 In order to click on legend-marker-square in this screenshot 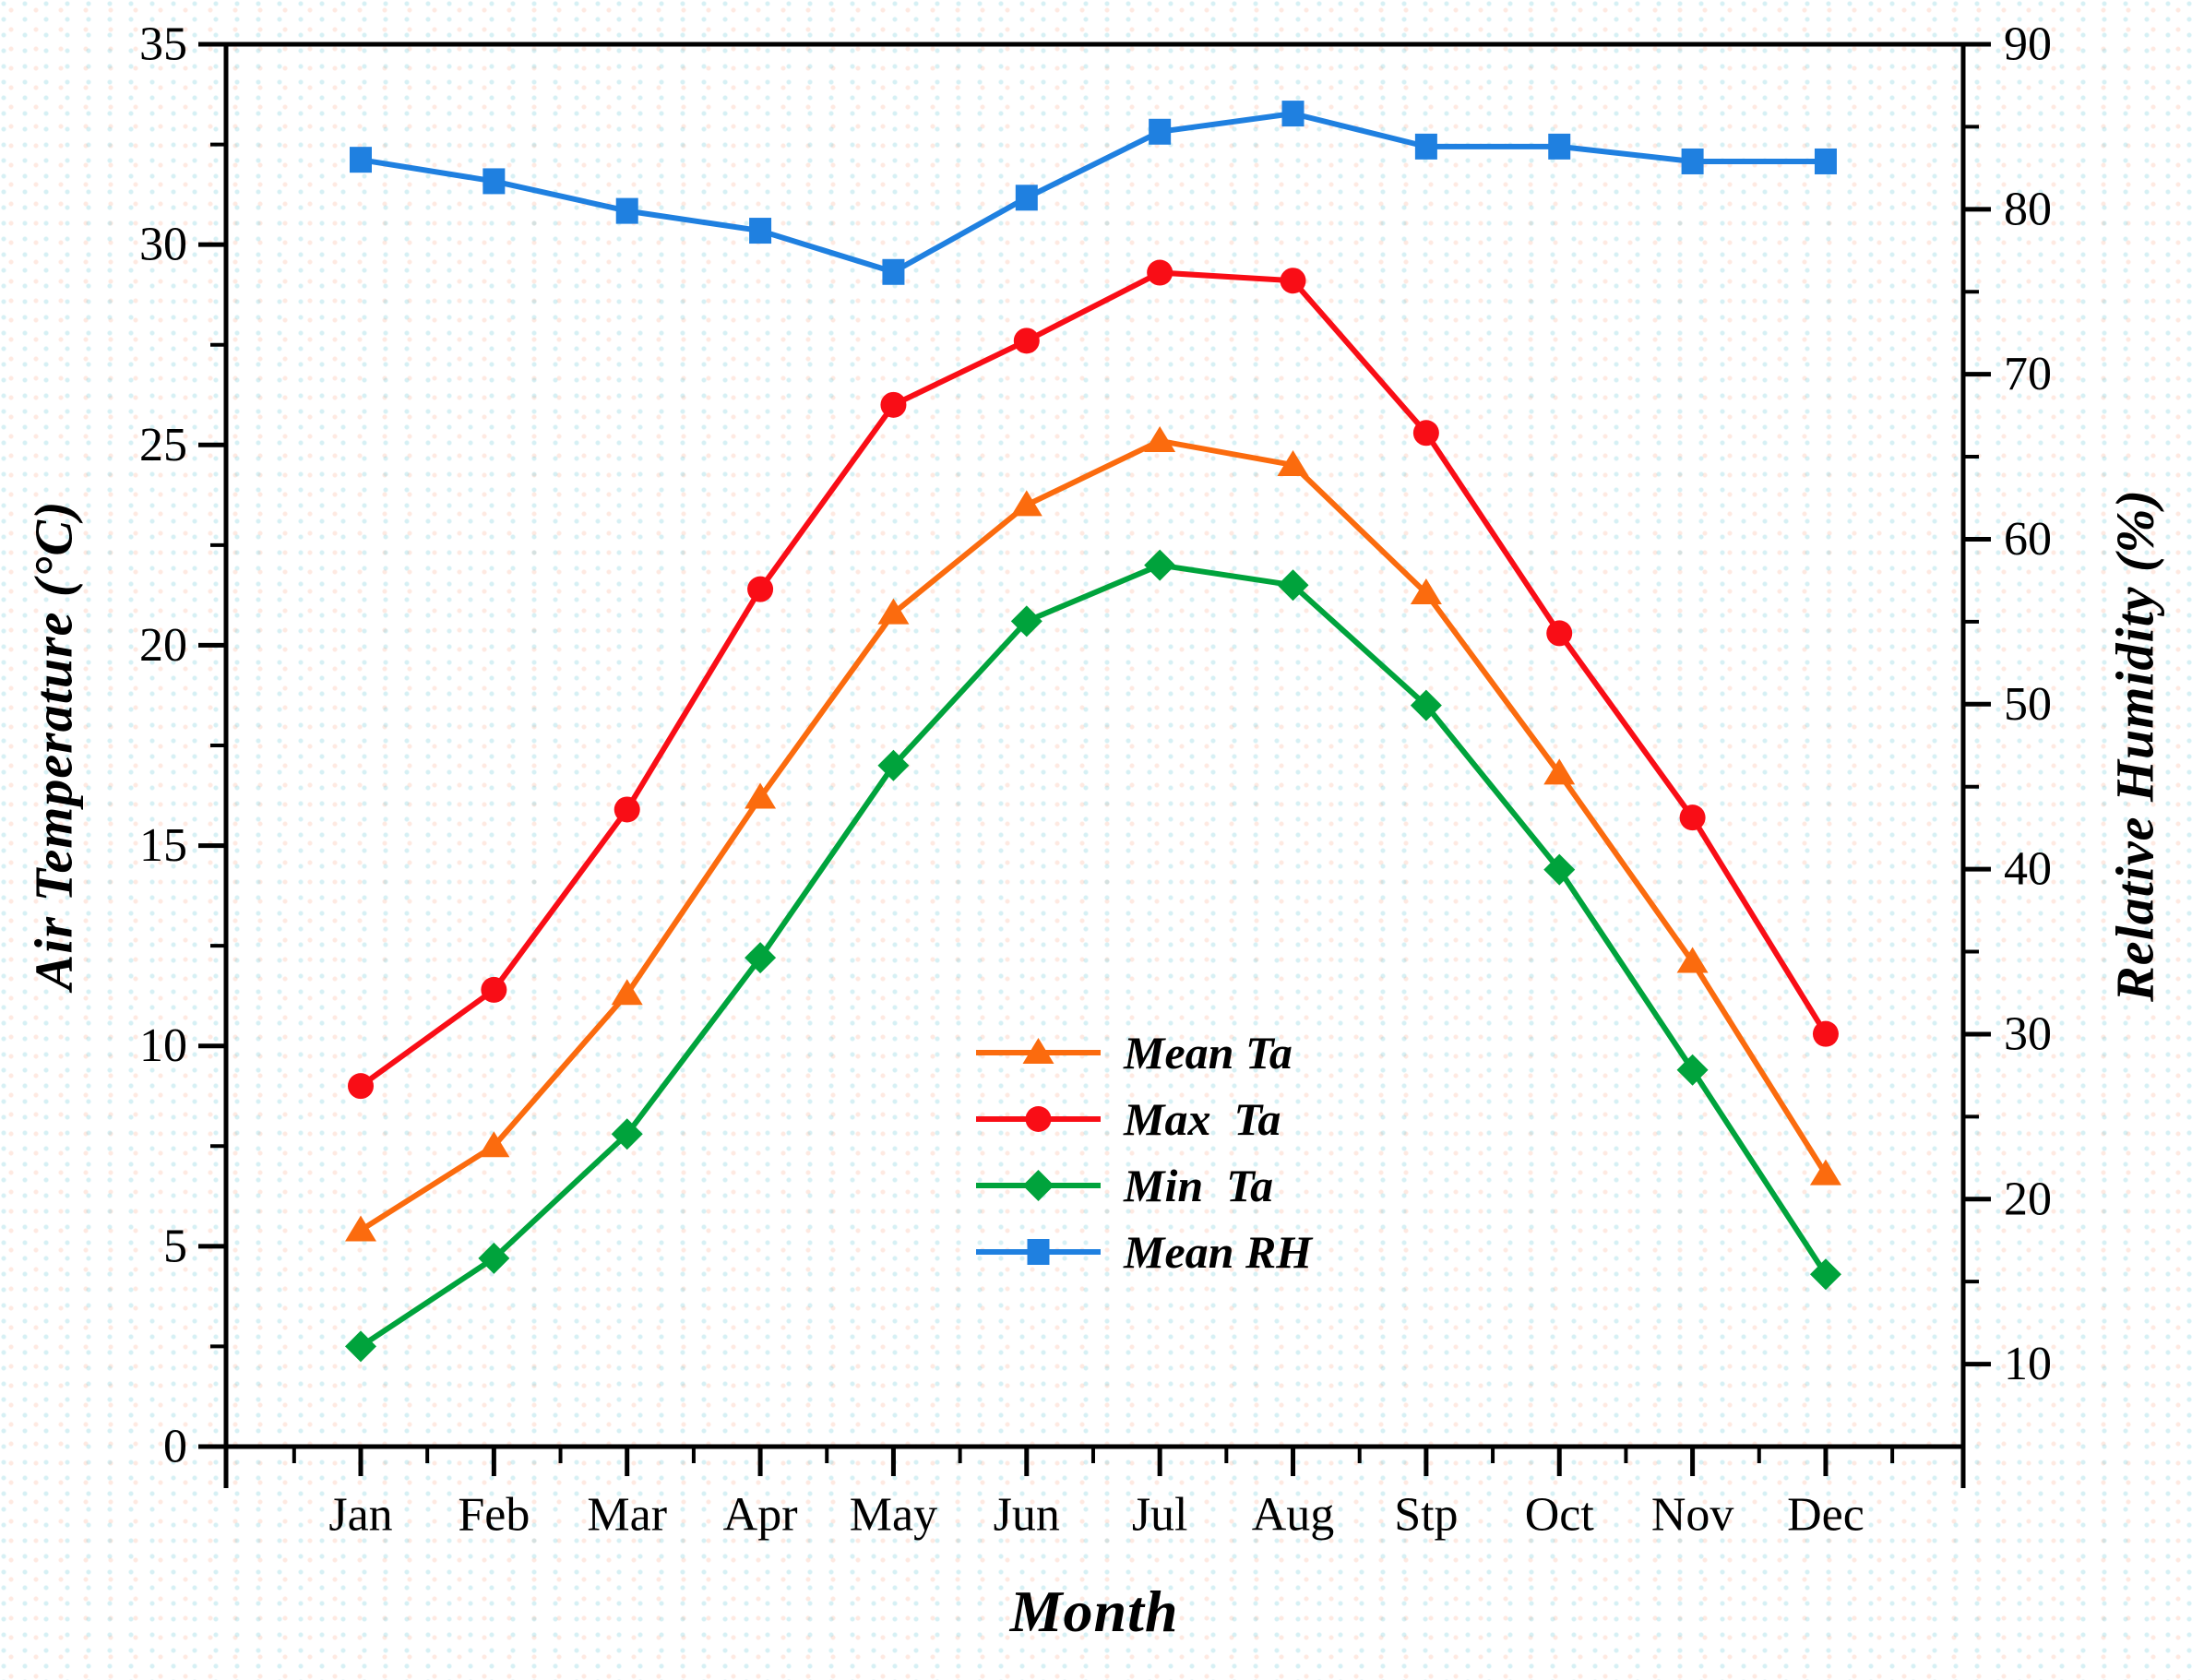, I will do `click(1038, 1252)`.